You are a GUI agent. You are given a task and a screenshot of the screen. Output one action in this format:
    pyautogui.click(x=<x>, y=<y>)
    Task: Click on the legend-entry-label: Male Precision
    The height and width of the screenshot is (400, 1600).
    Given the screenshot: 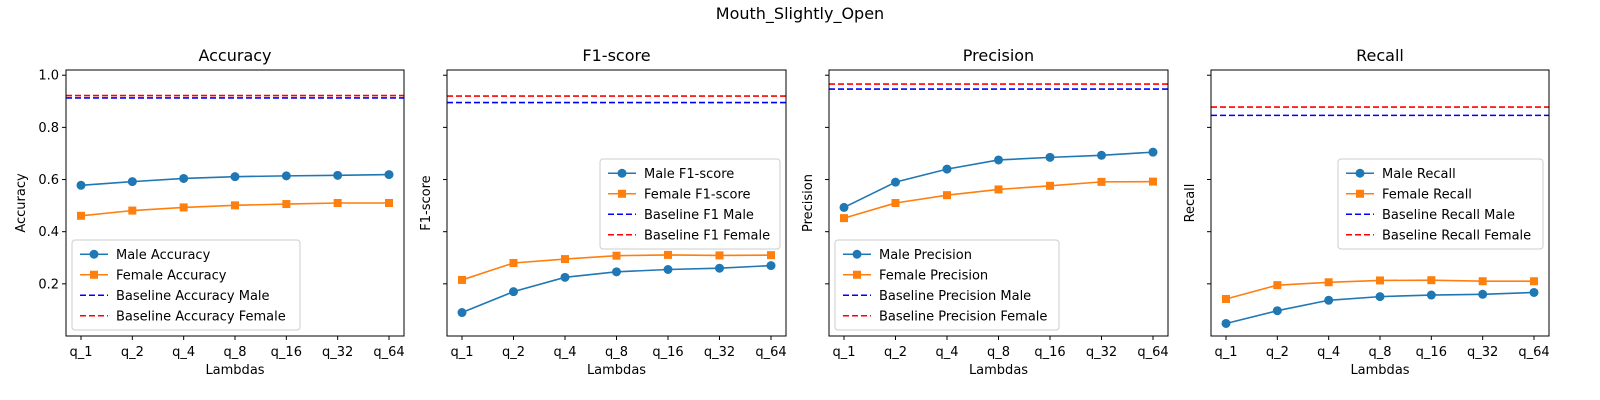 What is the action you would take?
    pyautogui.click(x=925, y=255)
    